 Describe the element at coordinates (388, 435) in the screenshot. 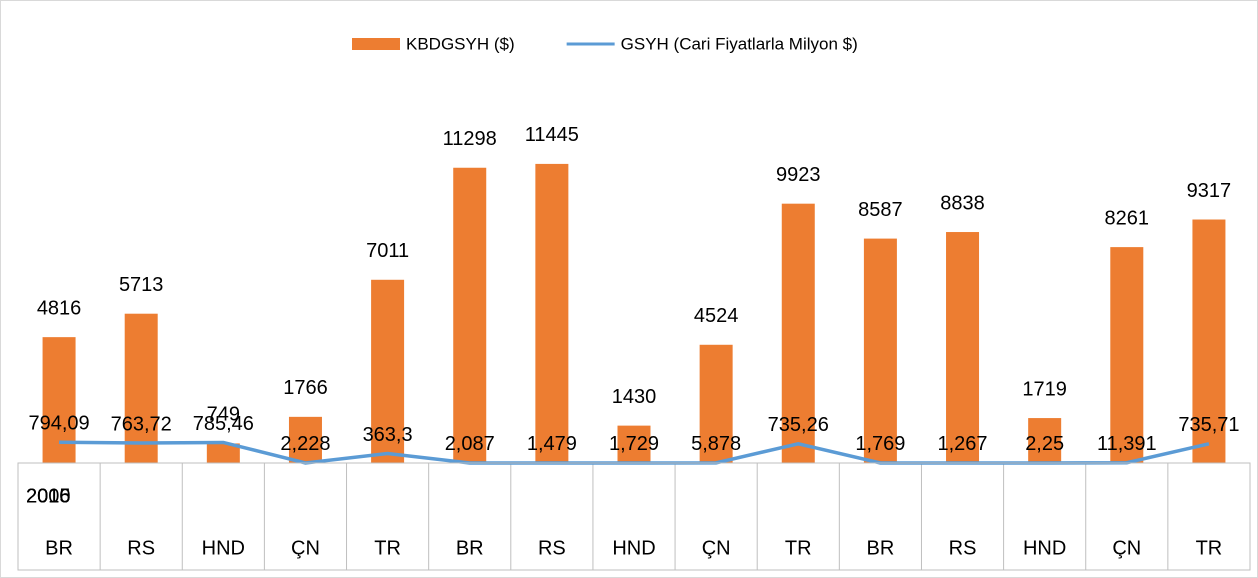

I see `line-label: 363,3` at that location.